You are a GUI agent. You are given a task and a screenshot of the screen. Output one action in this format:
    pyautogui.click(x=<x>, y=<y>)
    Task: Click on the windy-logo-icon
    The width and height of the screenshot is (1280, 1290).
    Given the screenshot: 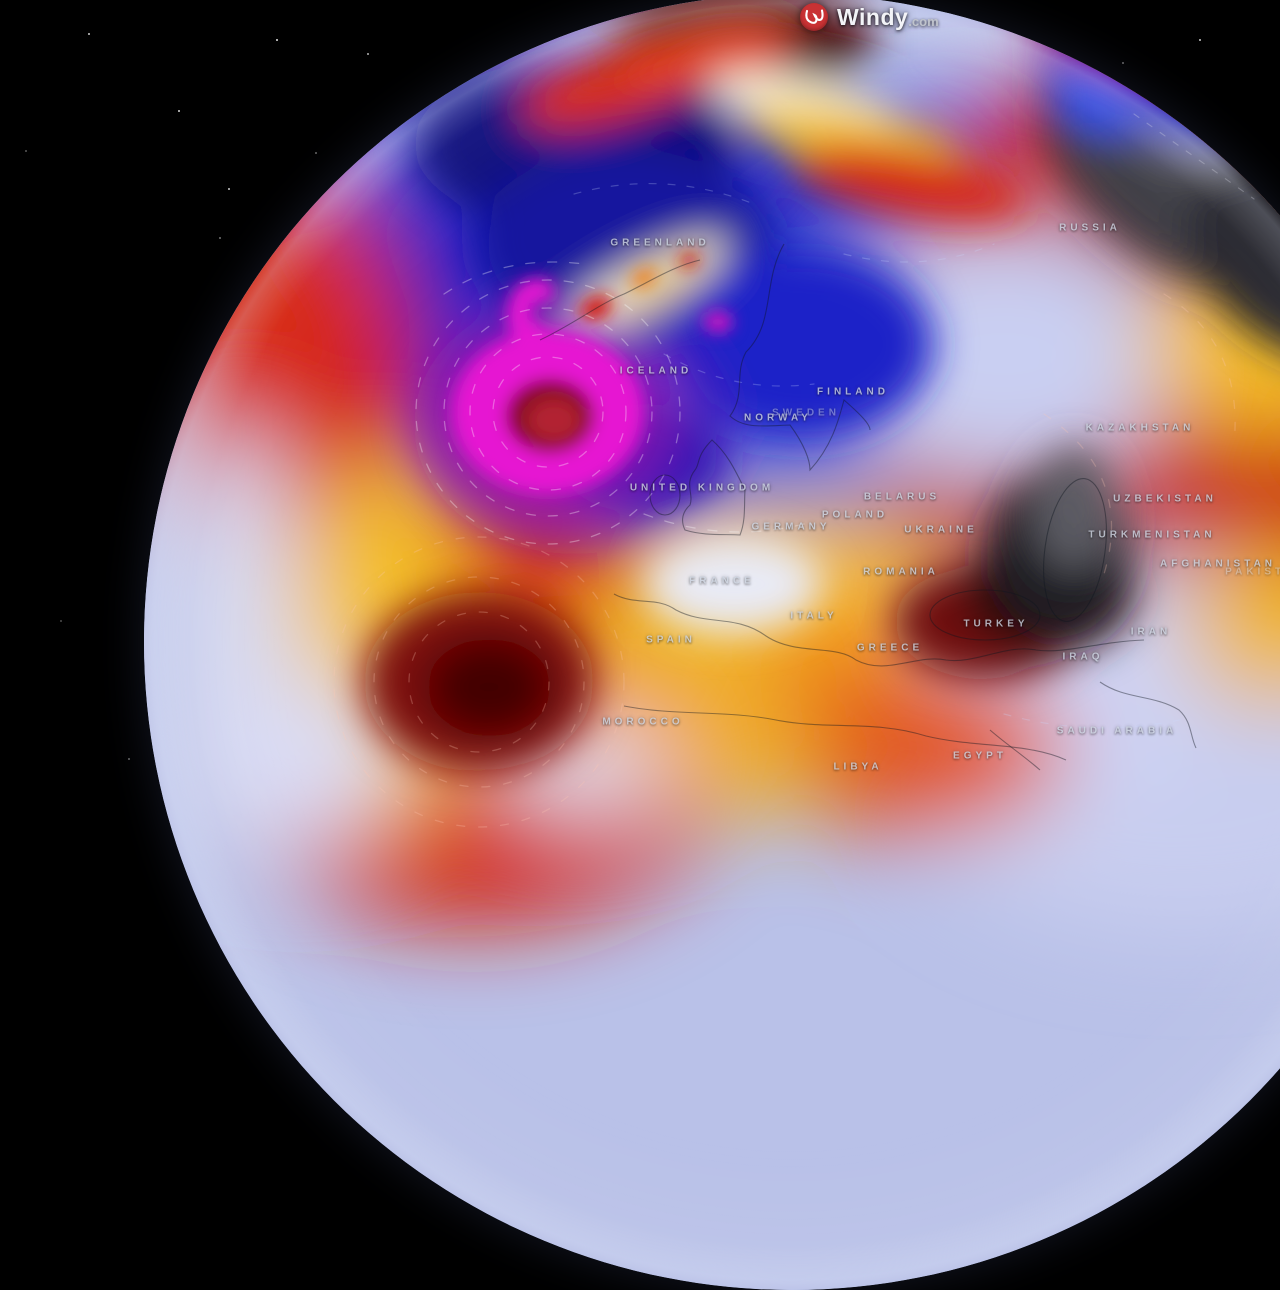 What is the action you would take?
    pyautogui.click(x=814, y=17)
    